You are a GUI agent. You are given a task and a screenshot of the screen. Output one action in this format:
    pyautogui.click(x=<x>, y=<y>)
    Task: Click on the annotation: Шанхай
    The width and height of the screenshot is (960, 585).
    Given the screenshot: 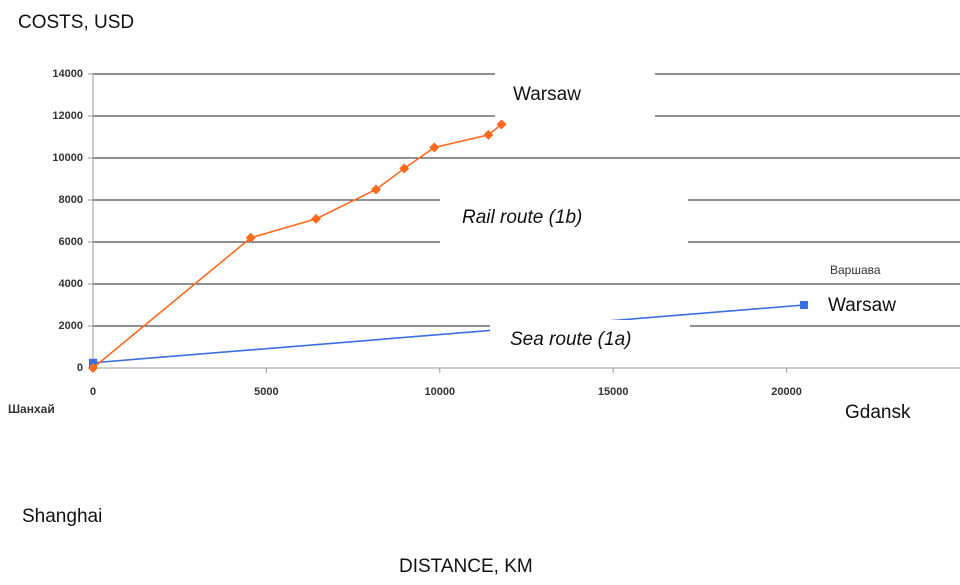 What is the action you would take?
    pyautogui.click(x=31, y=409)
    